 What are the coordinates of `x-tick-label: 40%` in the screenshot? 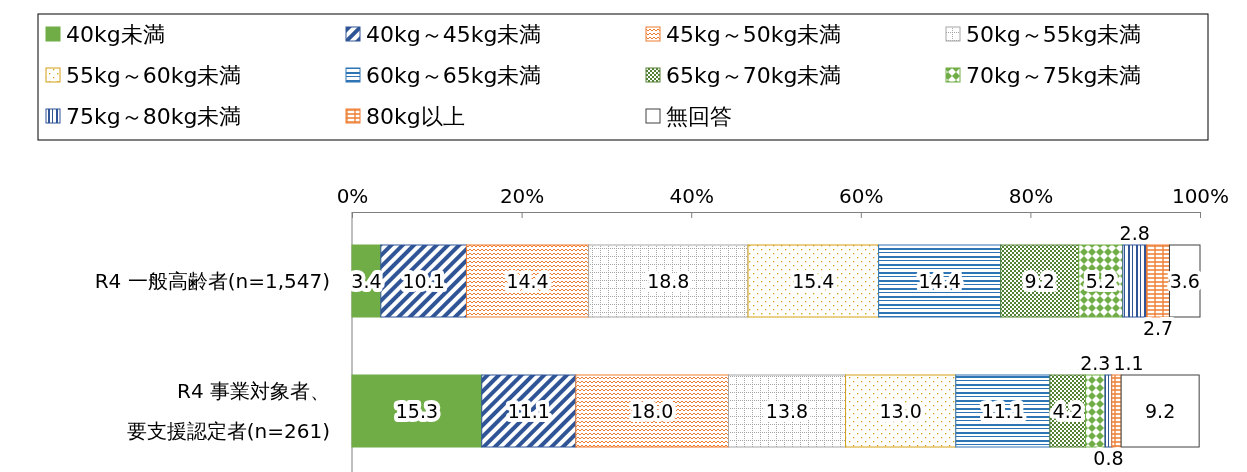 It's located at (691, 196).